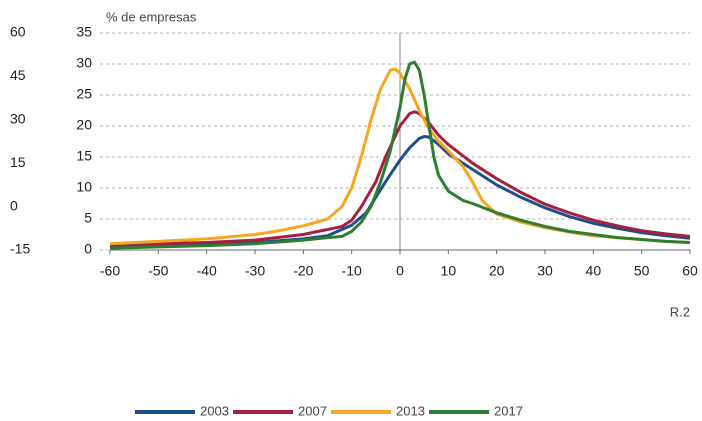 Image resolution: width=702 pixels, height=421 pixels. I want to click on y-axis-label: % de empresas, so click(151, 16).